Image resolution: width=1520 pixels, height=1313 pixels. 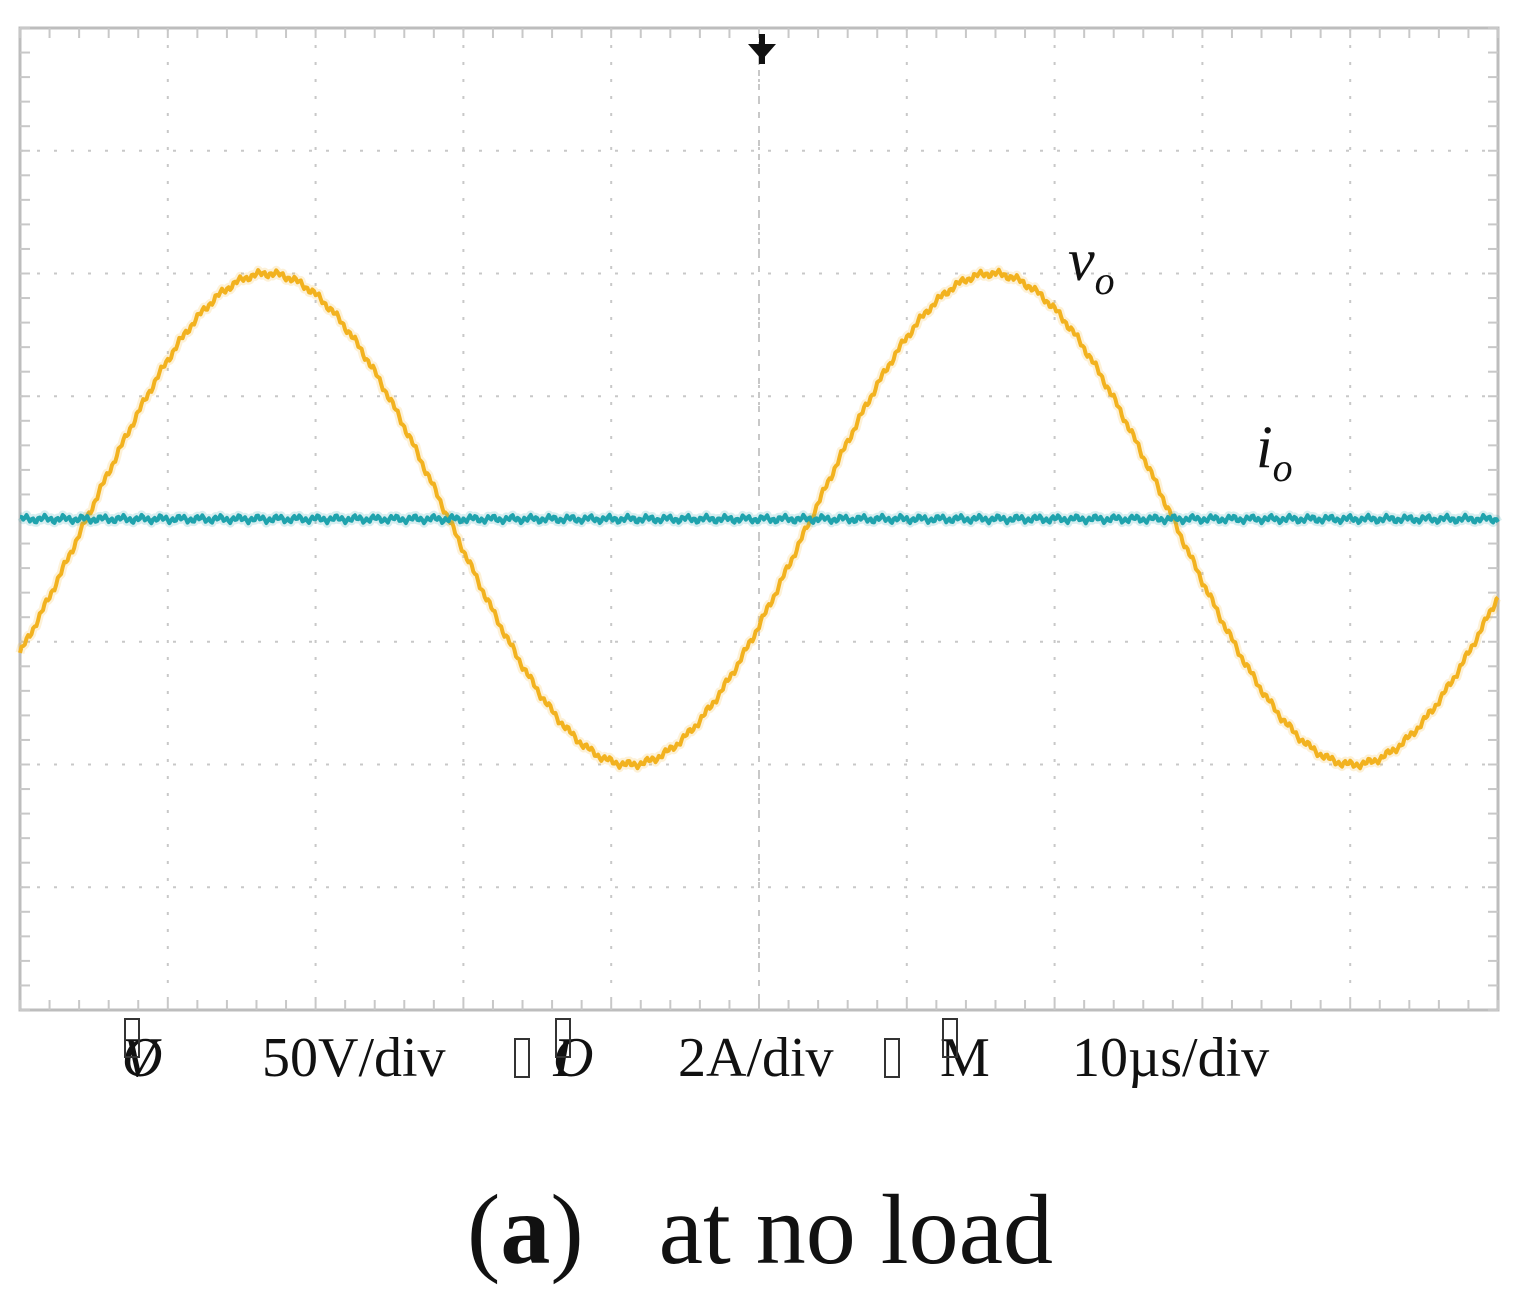 I want to click on scope-markers, so click(x=762, y=49).